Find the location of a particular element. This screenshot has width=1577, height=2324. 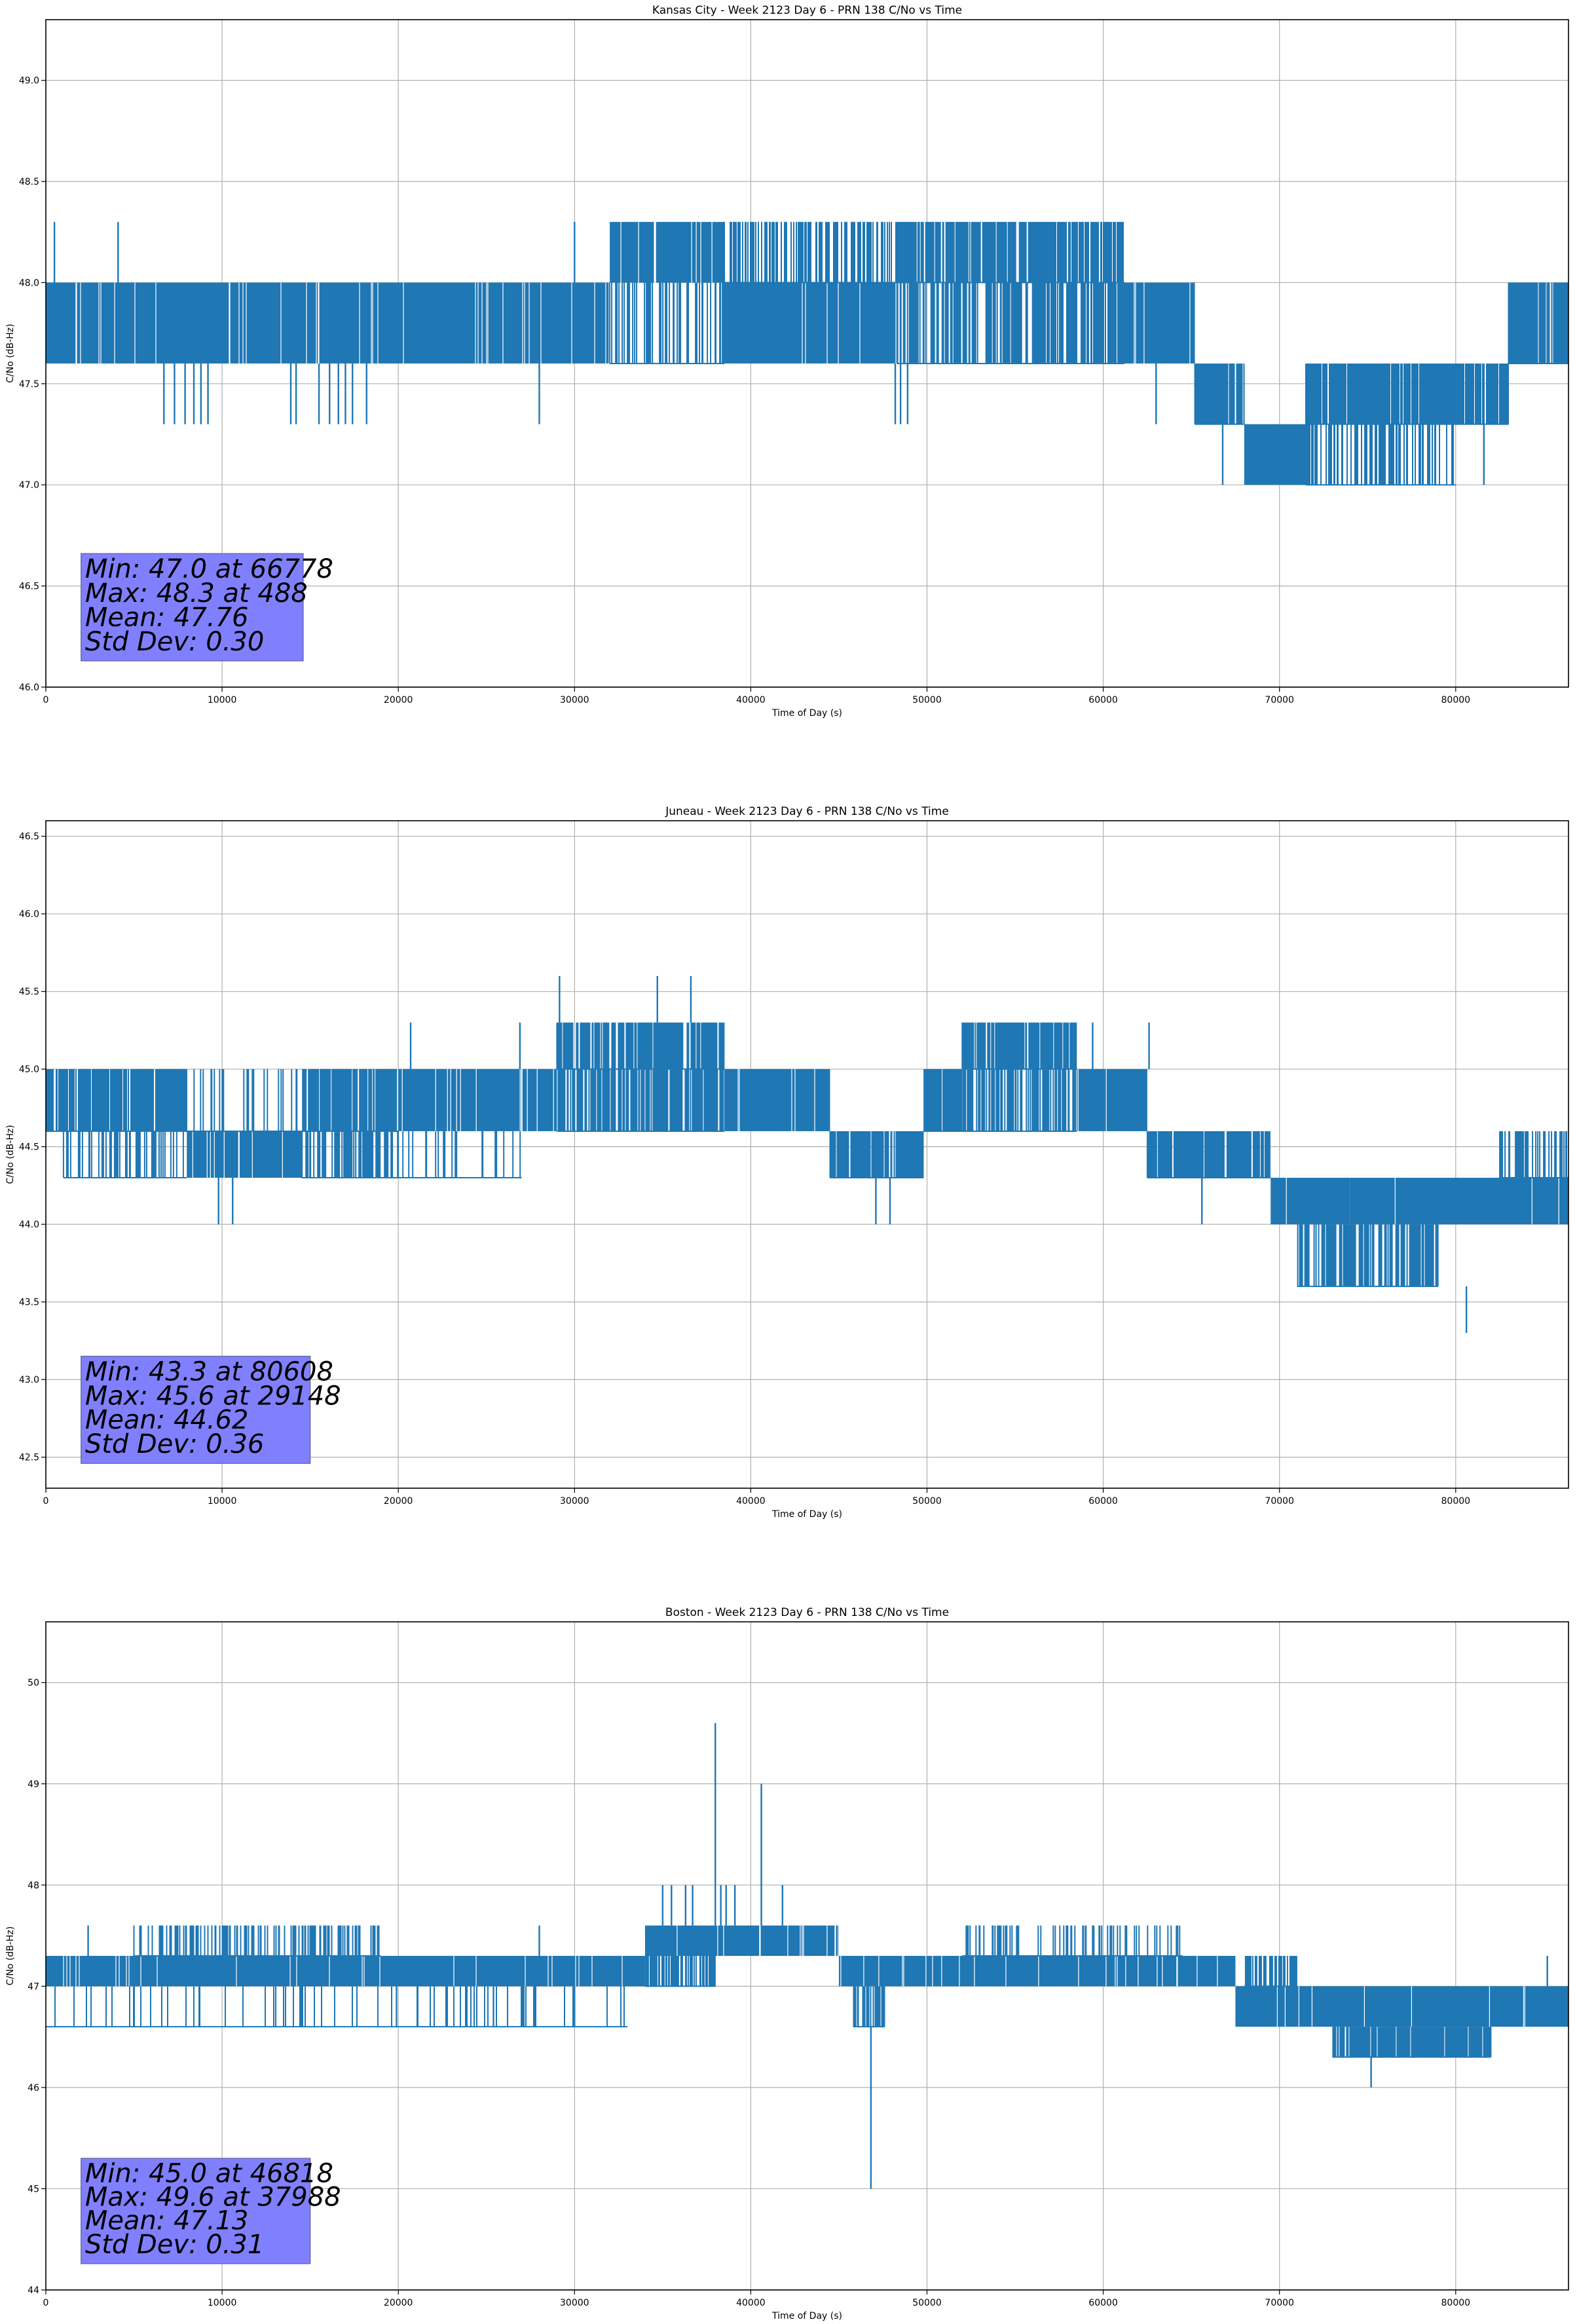

x-tick-label: 10000 is located at coordinates (222, 1501).